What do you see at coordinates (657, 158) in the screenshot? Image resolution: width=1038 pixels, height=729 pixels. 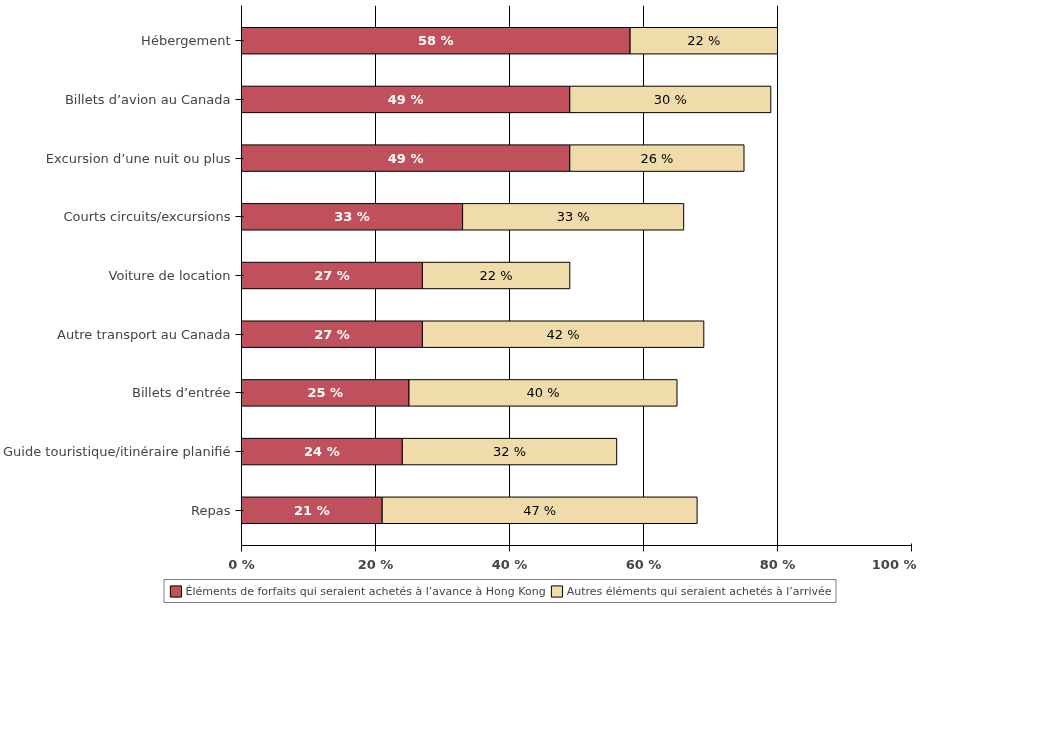 I see `data-label: 26 %` at bounding box center [657, 158].